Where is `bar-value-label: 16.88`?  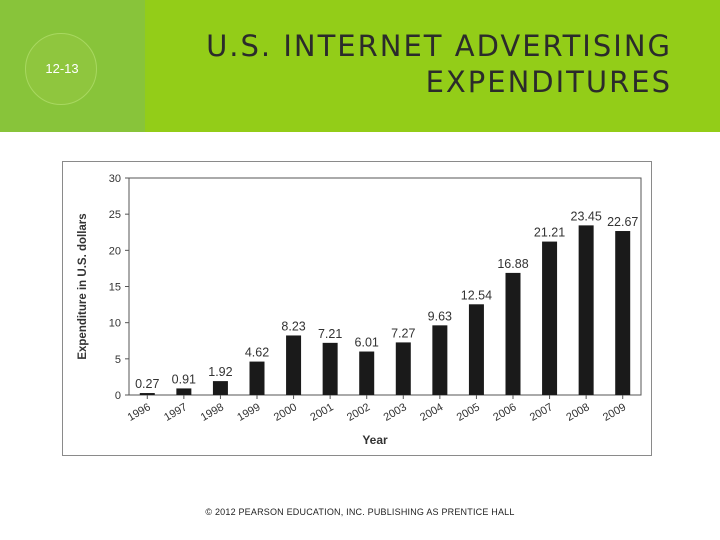
bar-value-label: 16.88 is located at coordinates (512, 264).